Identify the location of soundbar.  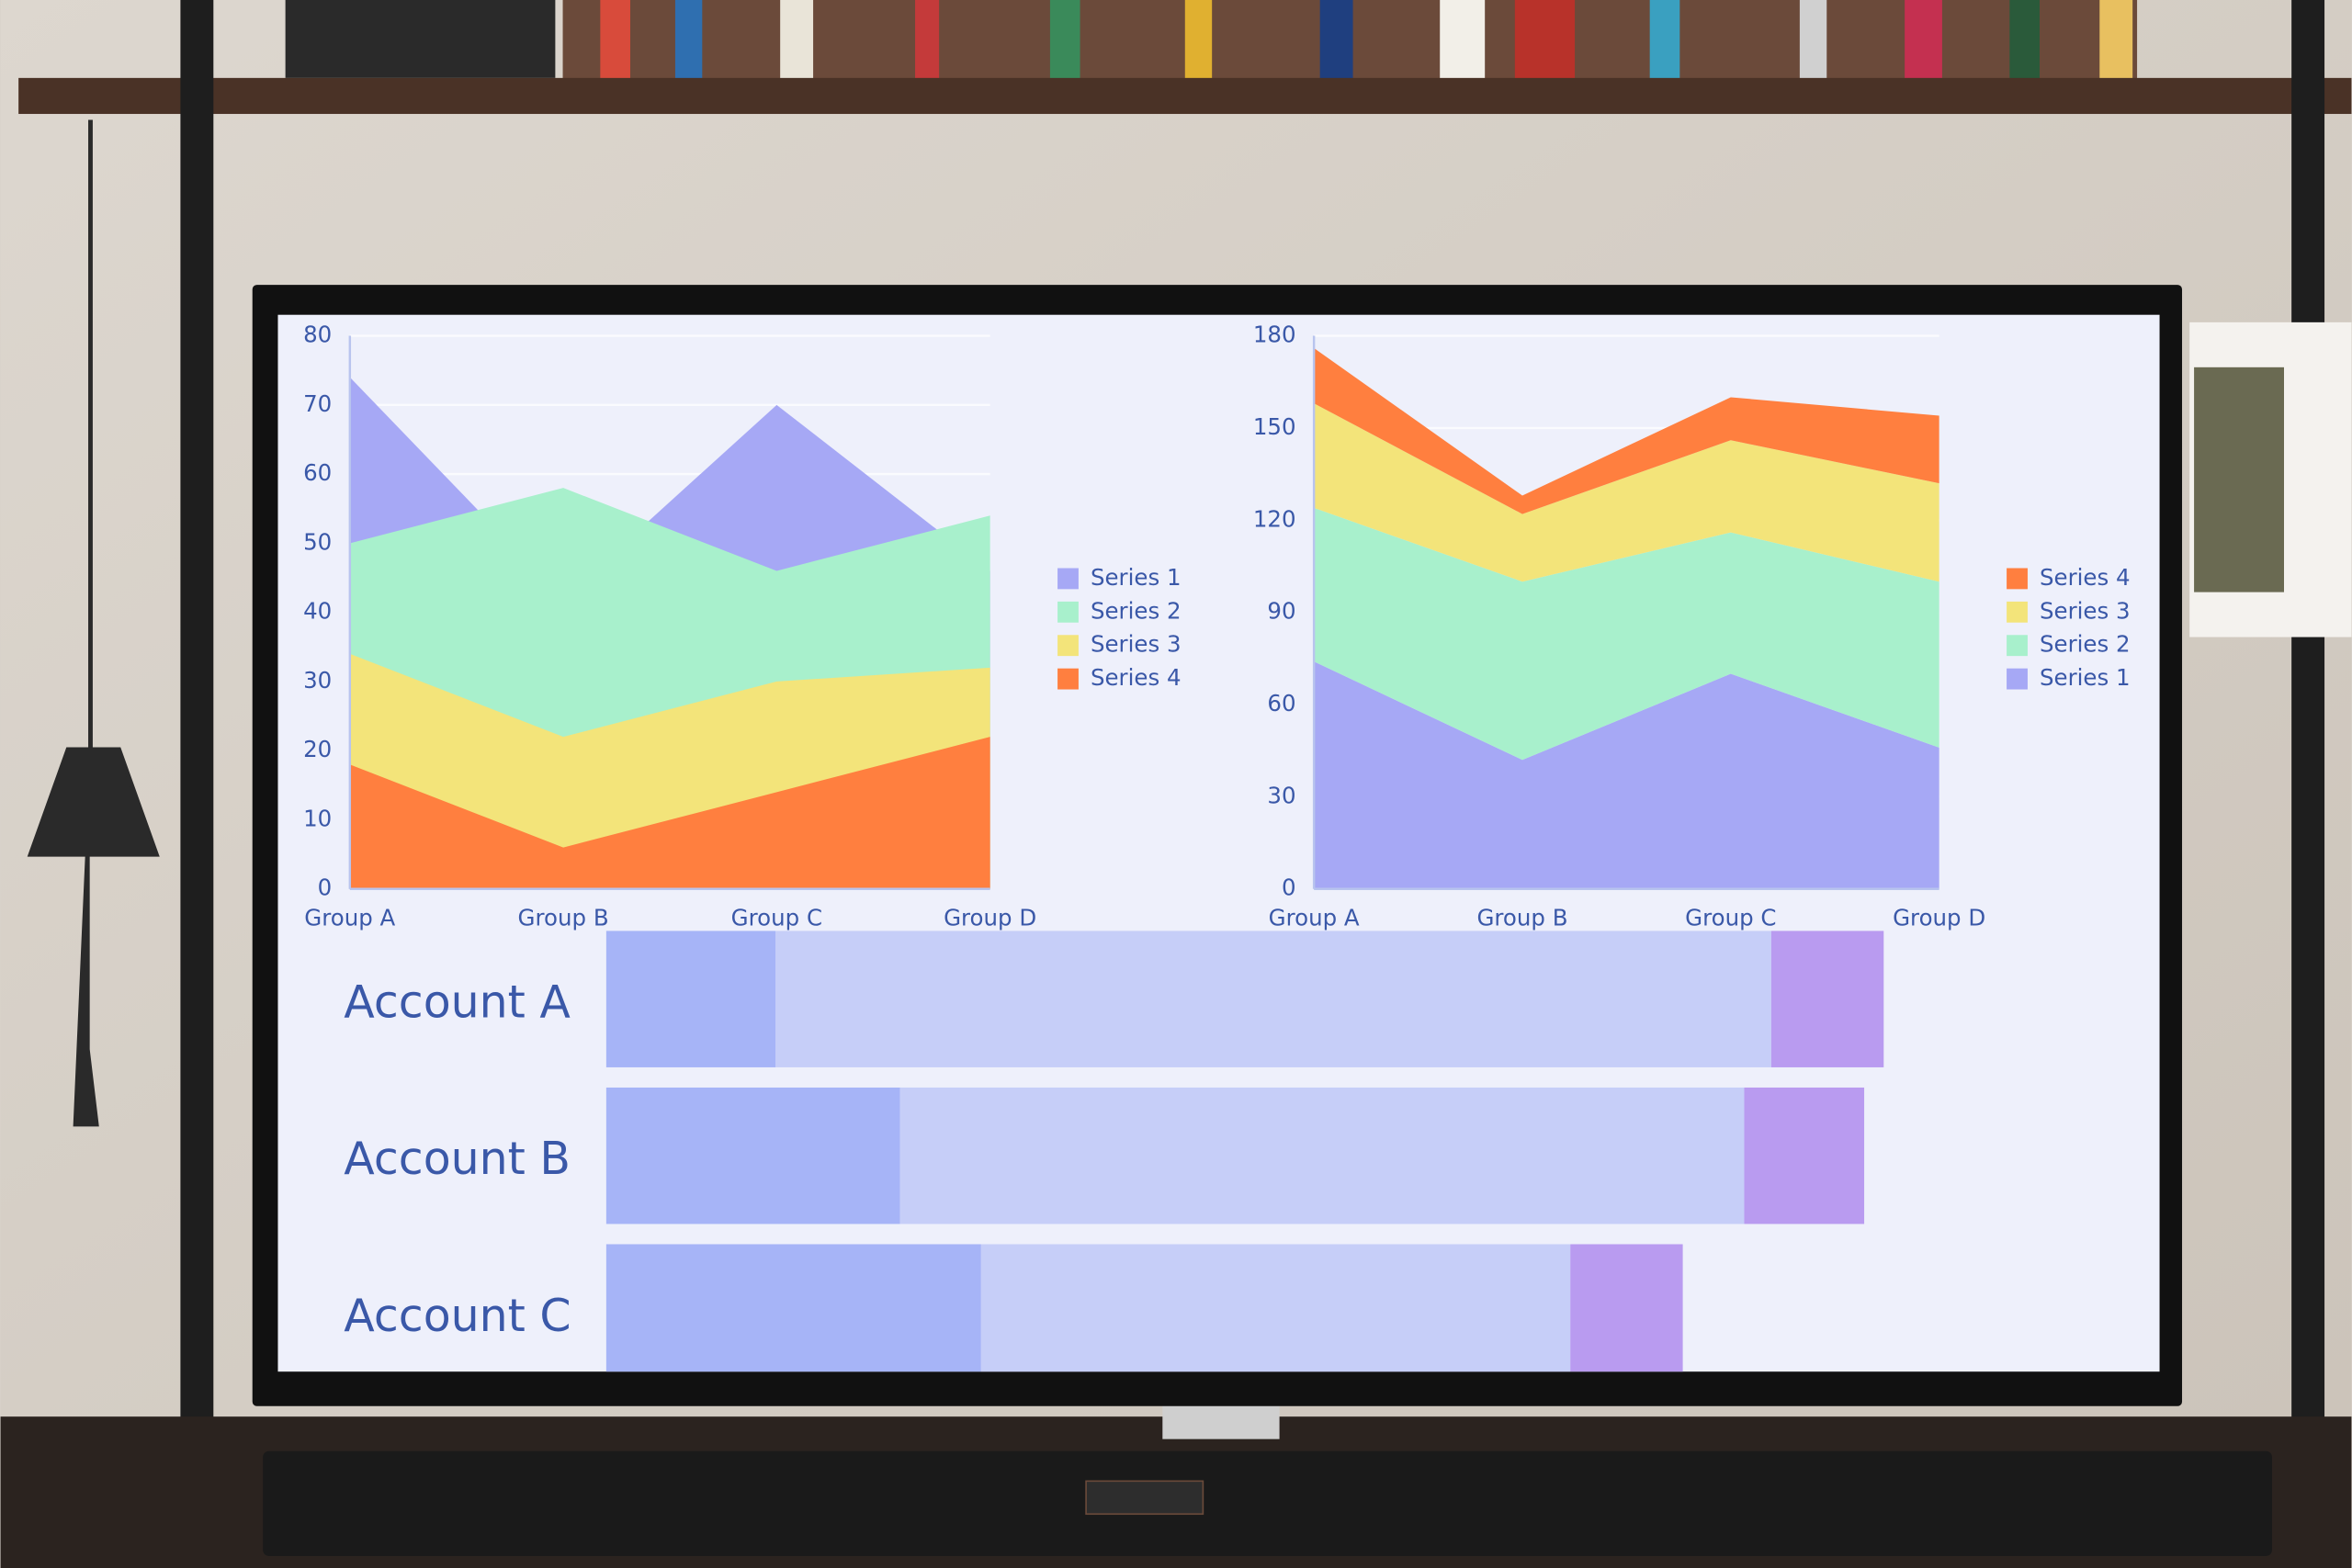
(1267, 1503).